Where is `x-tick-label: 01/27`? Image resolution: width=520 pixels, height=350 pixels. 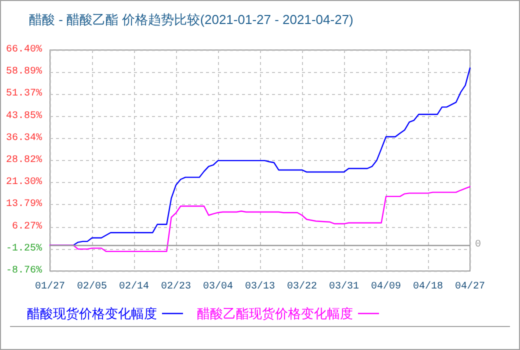
x-tick-label: 01/27 is located at coordinates (50, 286).